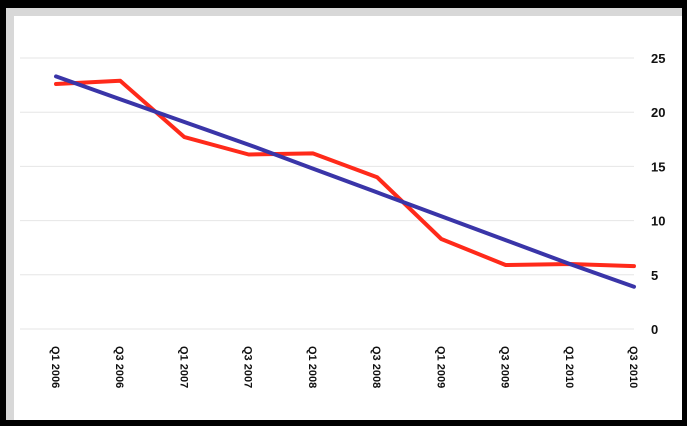  What do you see at coordinates (505, 367) in the screenshot?
I see `x-tick-label: Q3 2009` at bounding box center [505, 367].